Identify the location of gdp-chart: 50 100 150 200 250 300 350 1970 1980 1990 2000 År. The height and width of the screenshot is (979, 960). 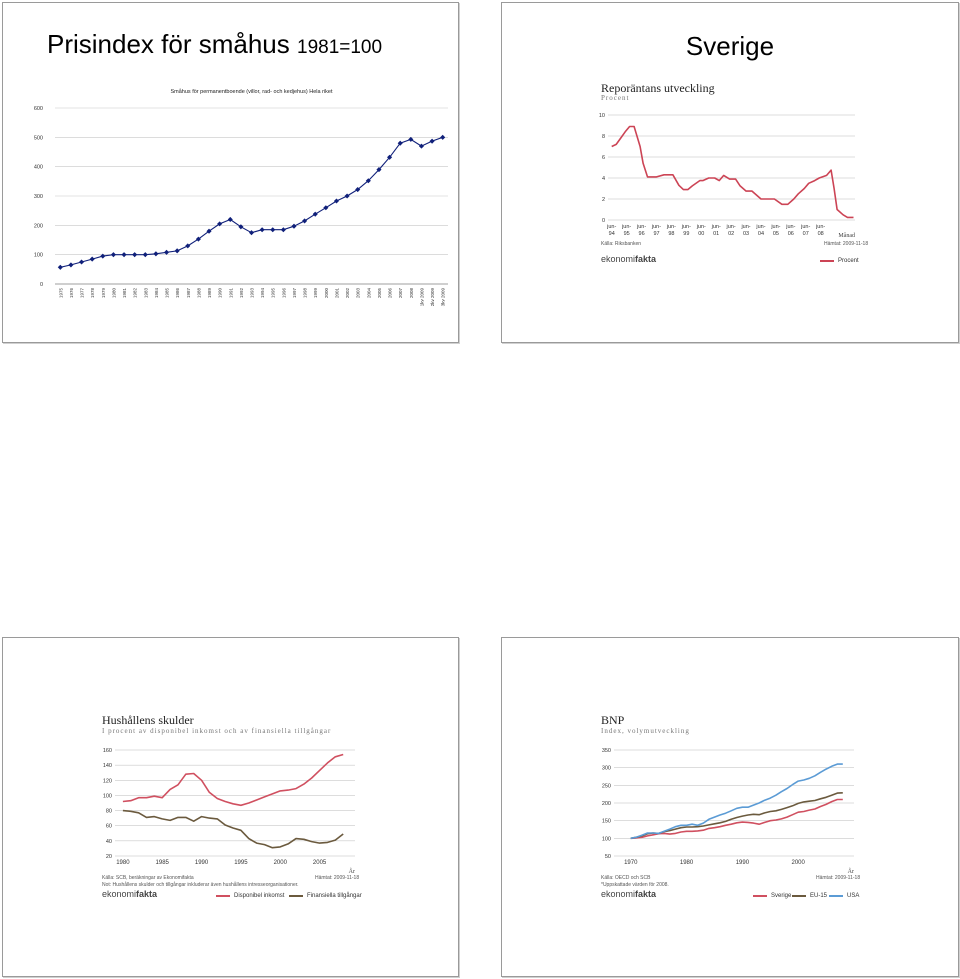
(728, 811).